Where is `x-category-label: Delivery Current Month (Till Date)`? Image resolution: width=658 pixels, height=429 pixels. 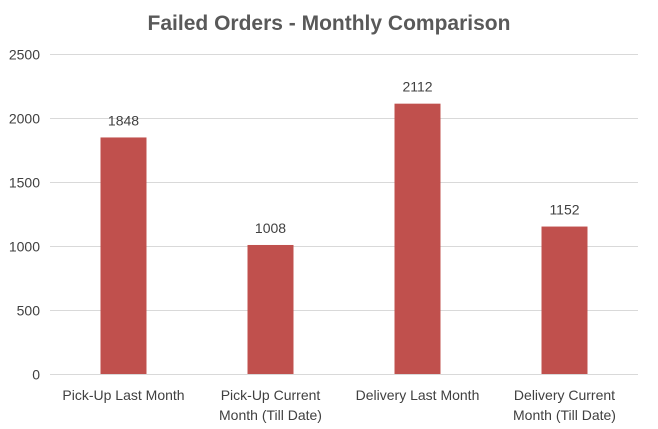
x-category-label: Delivery Current Month (Till Date) is located at coordinates (564, 405).